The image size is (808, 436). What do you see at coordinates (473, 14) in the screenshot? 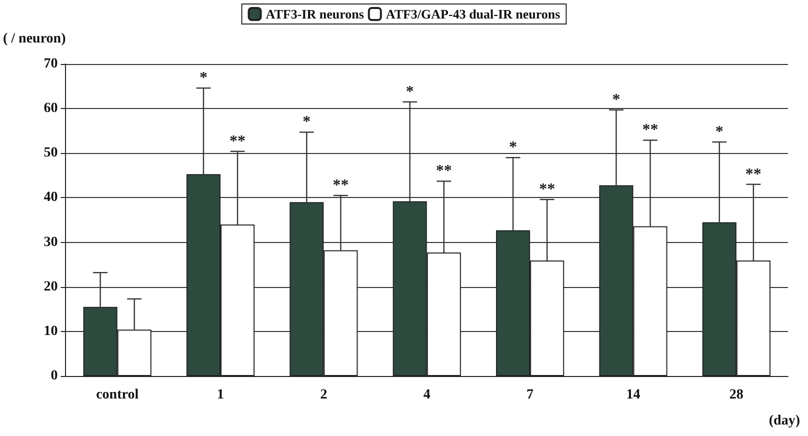
I see `legend-label: ATF3/GAP-43 dual-IR neurons` at bounding box center [473, 14].